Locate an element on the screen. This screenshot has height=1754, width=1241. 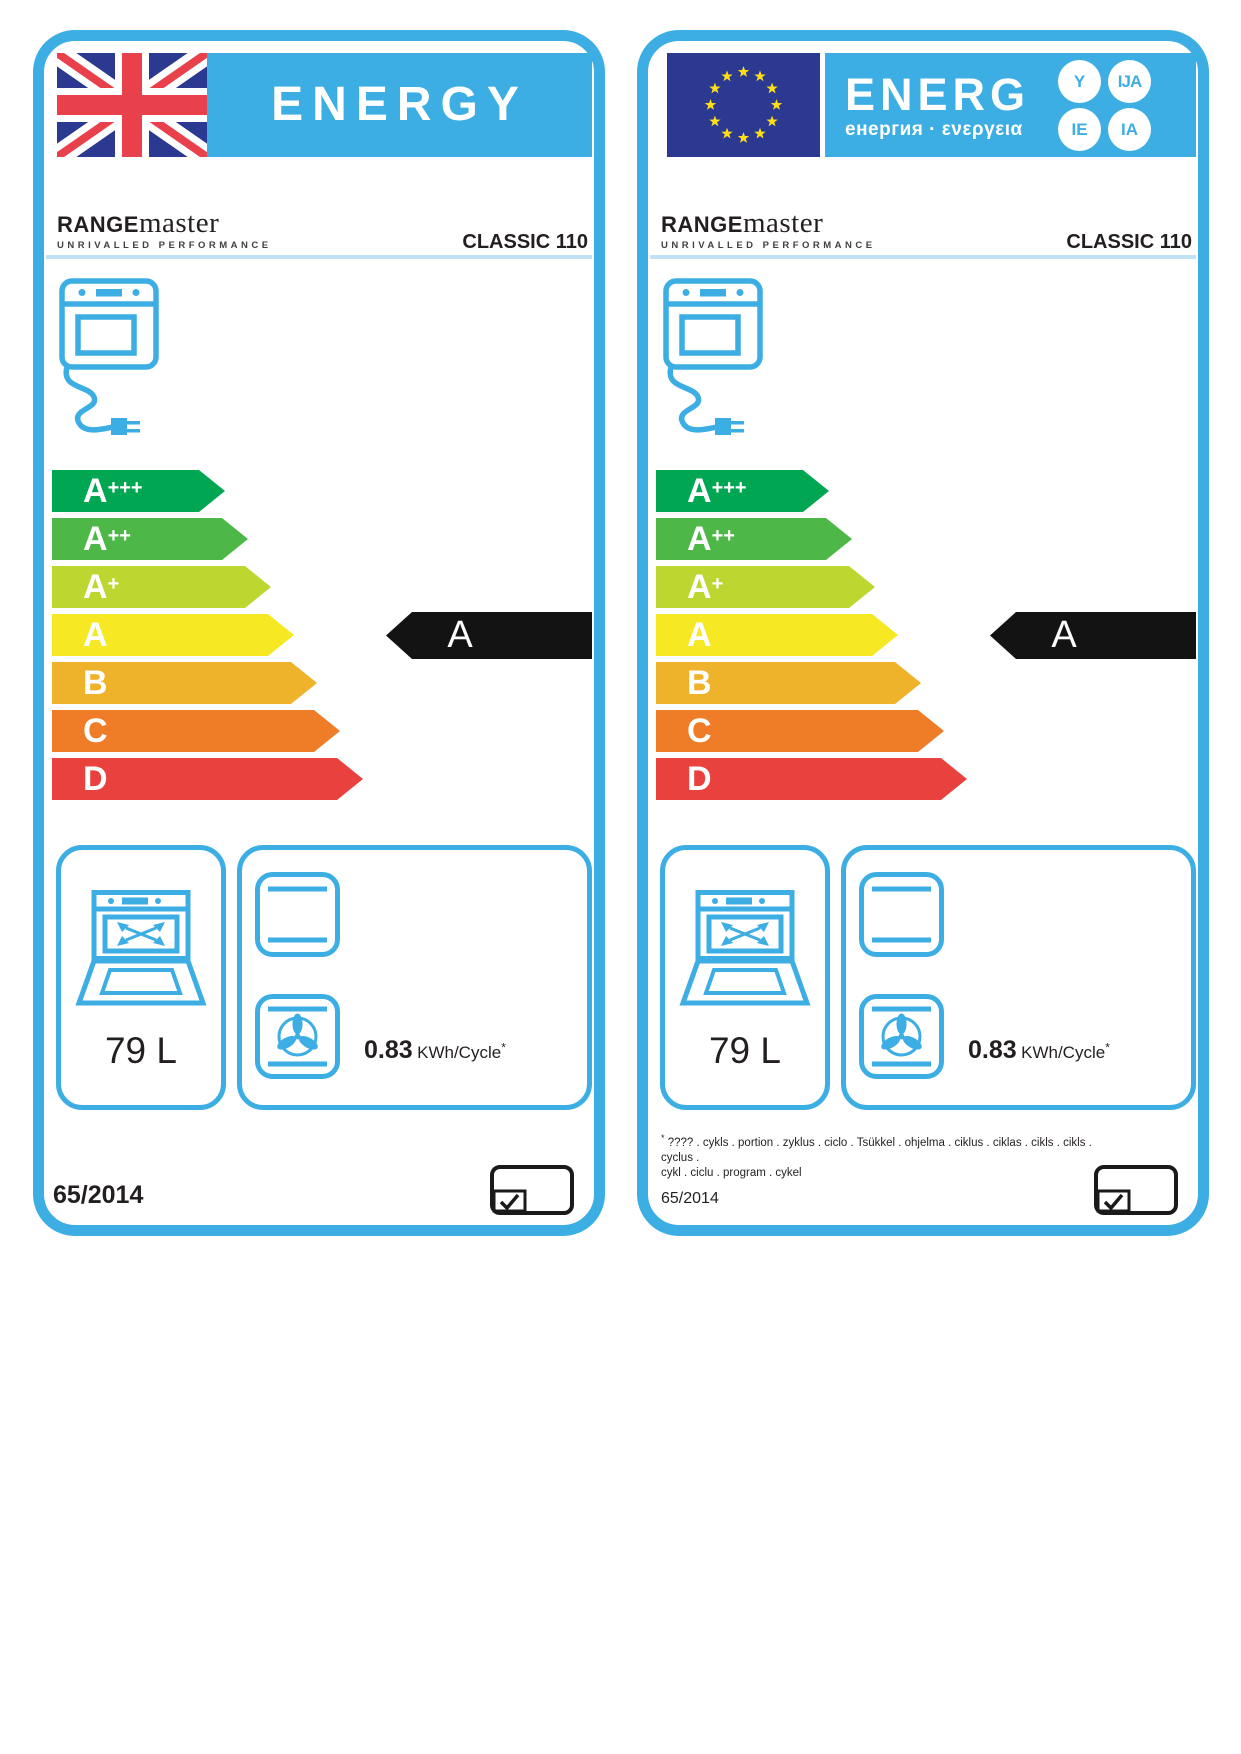
energy-title: ENERGY is located at coordinates (399, 104).